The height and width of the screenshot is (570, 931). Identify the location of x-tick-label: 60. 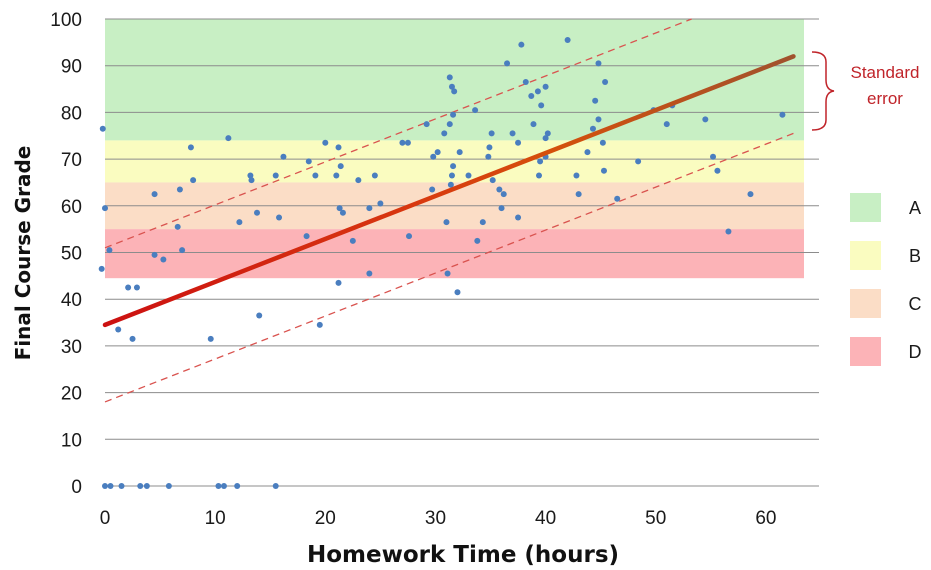
(765, 518).